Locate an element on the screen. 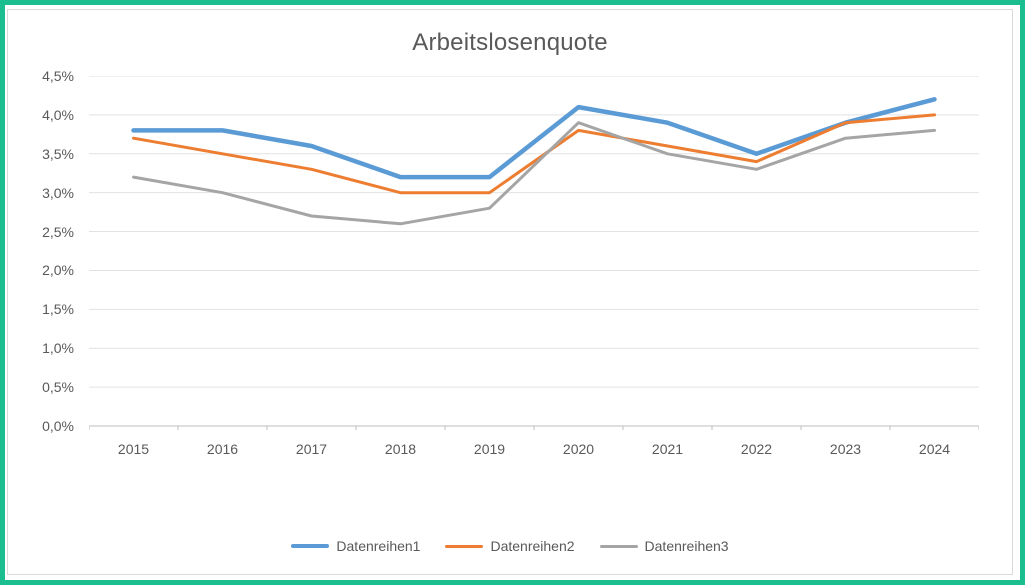  x-tick-label: 2023 is located at coordinates (845, 449).